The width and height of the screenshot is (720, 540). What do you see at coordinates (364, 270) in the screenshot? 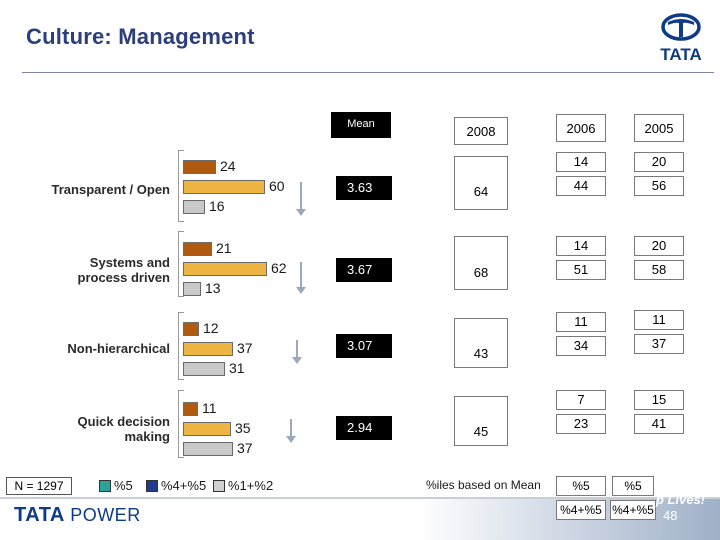
I see `mean-value: 3.67` at bounding box center [364, 270].